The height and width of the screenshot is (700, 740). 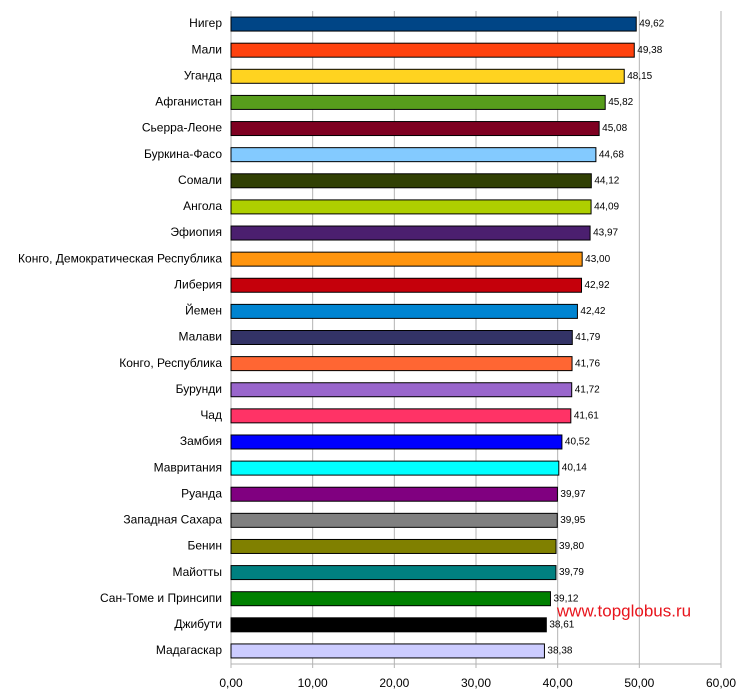 I want to click on value-label: 39,80, so click(x=571, y=546).